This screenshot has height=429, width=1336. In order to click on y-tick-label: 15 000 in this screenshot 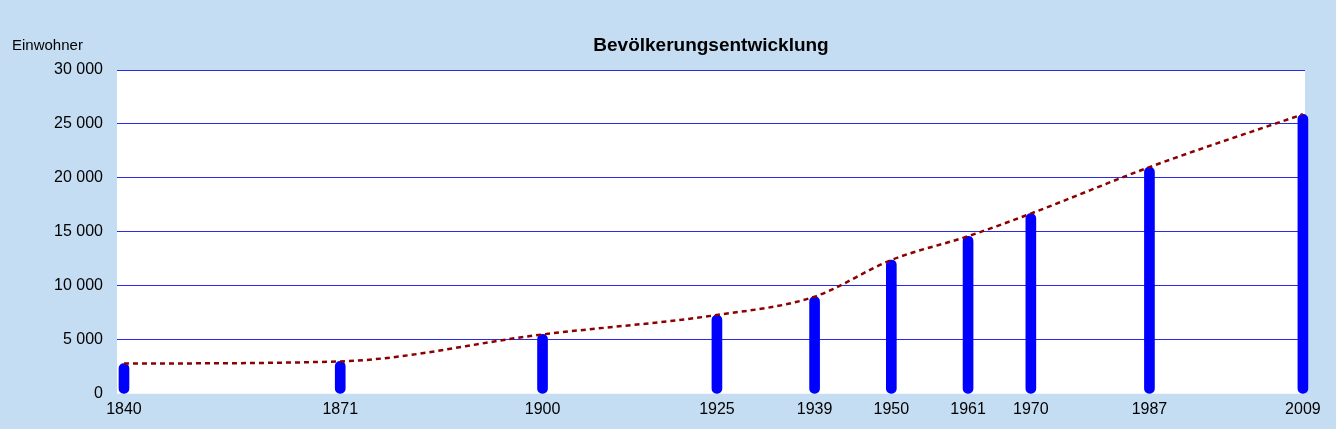, I will do `click(79, 231)`.